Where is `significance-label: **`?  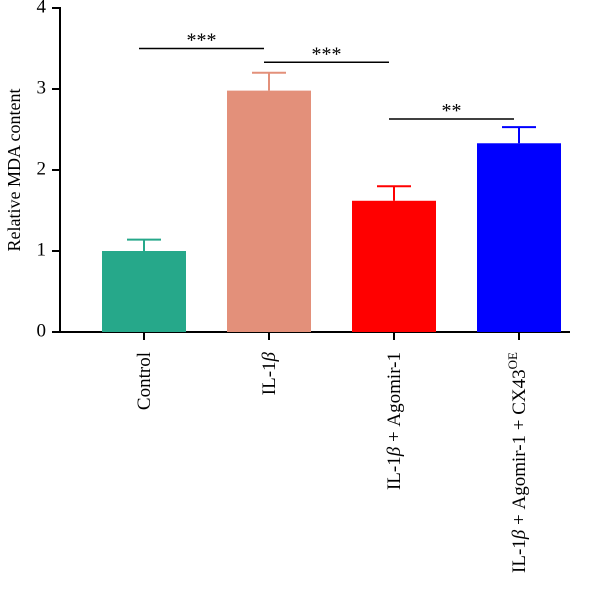
significance-label: ** is located at coordinates (452, 111).